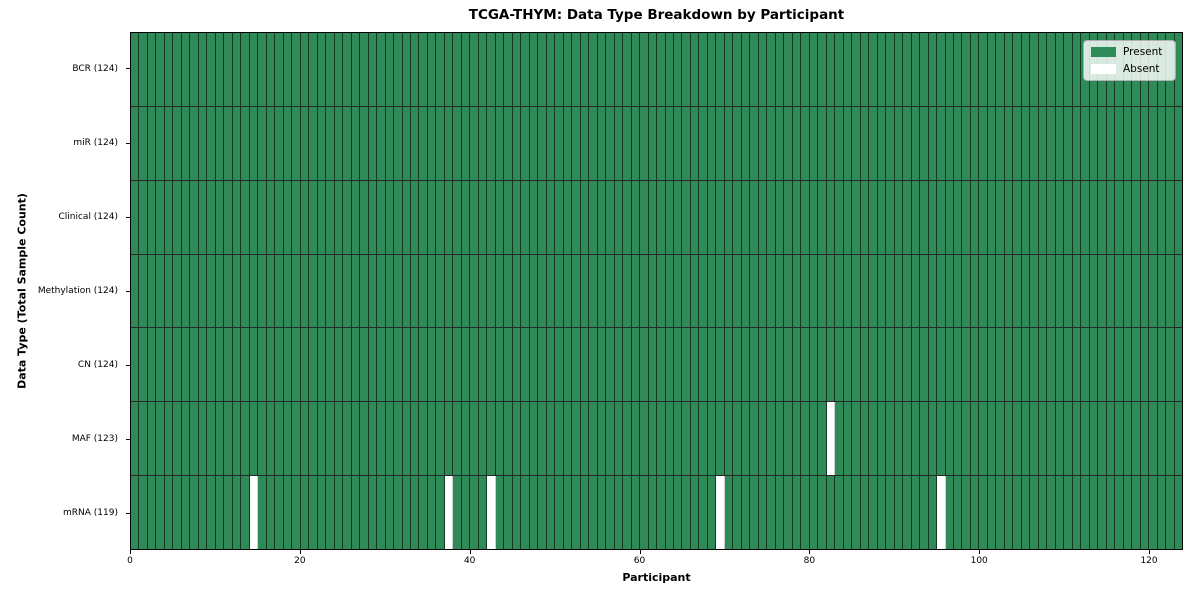  I want to click on legend-label: Absent, so click(1141, 69).